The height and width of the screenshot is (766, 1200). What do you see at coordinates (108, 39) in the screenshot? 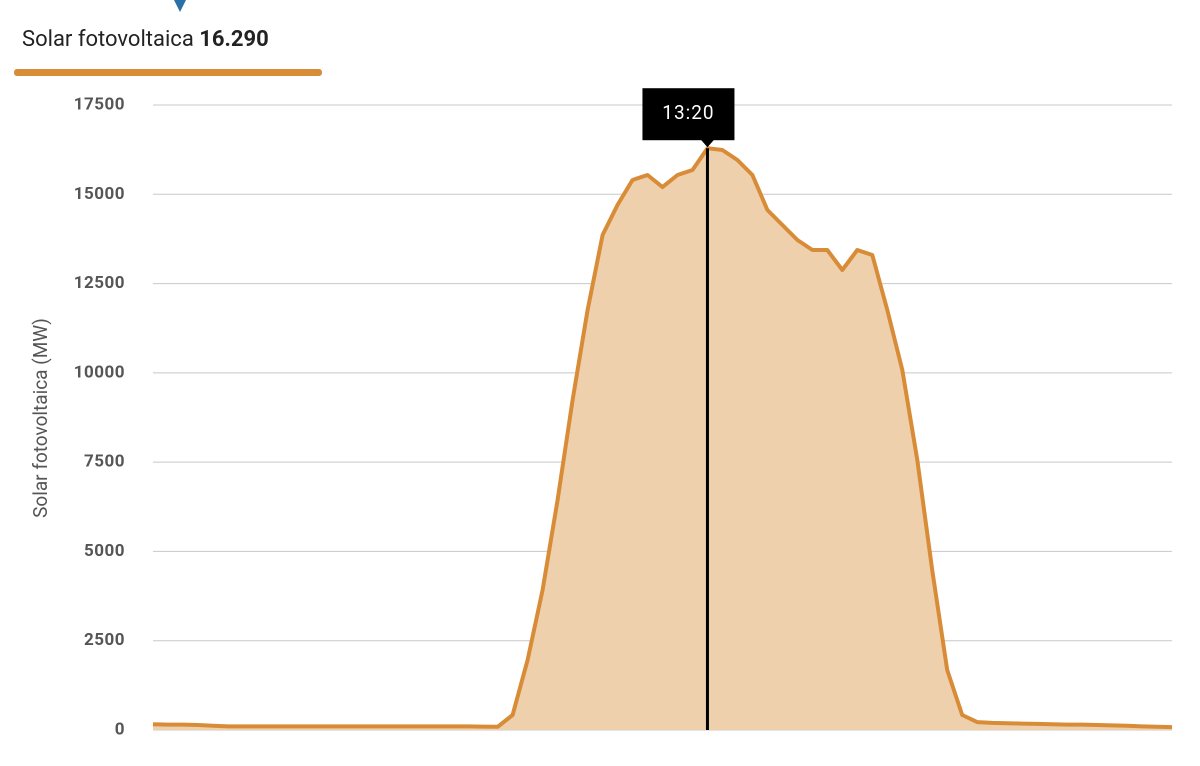
I see `legend-series-name: Solar fotovoltaica` at bounding box center [108, 39].